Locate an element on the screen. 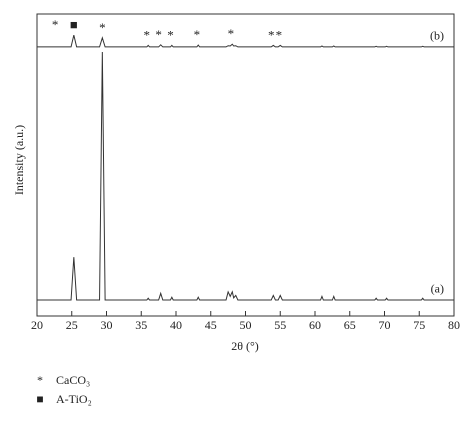 The height and width of the screenshot is (423, 474). x-tick-label: 55 is located at coordinates (280, 325).